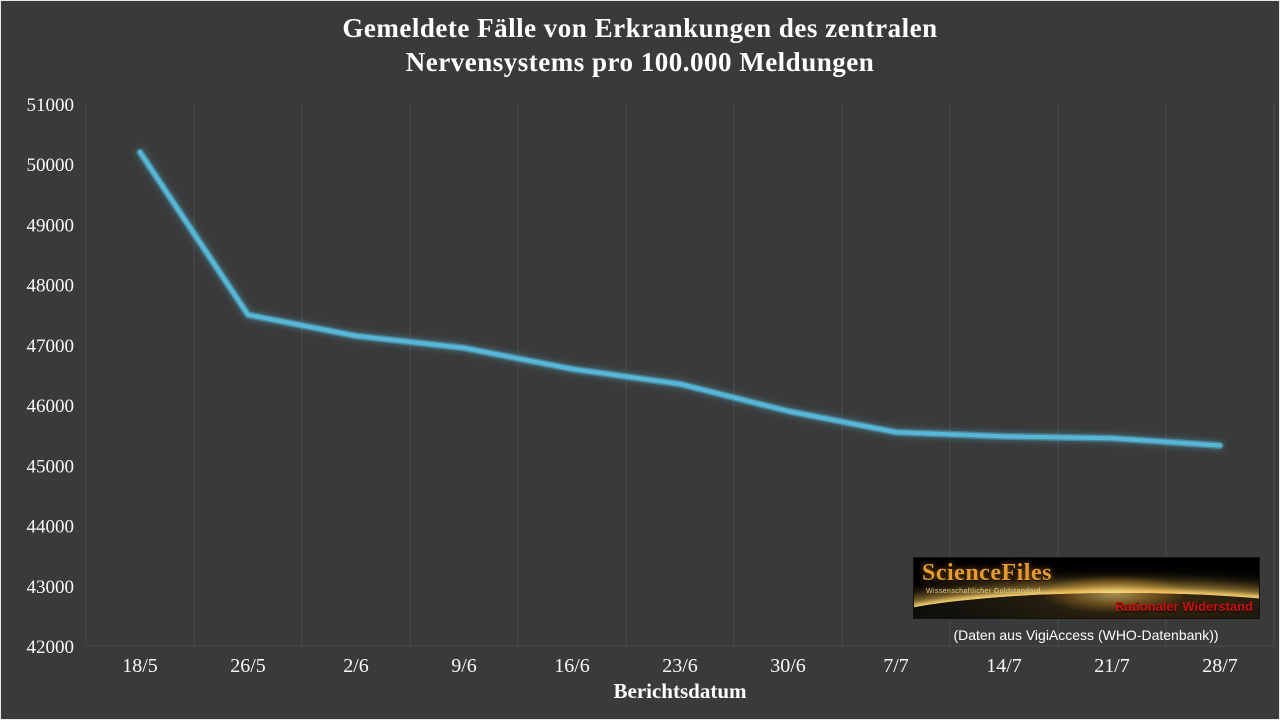  Describe the element at coordinates (987, 573) in the screenshot. I see `logo-brand-text: ScienceFiles` at that location.